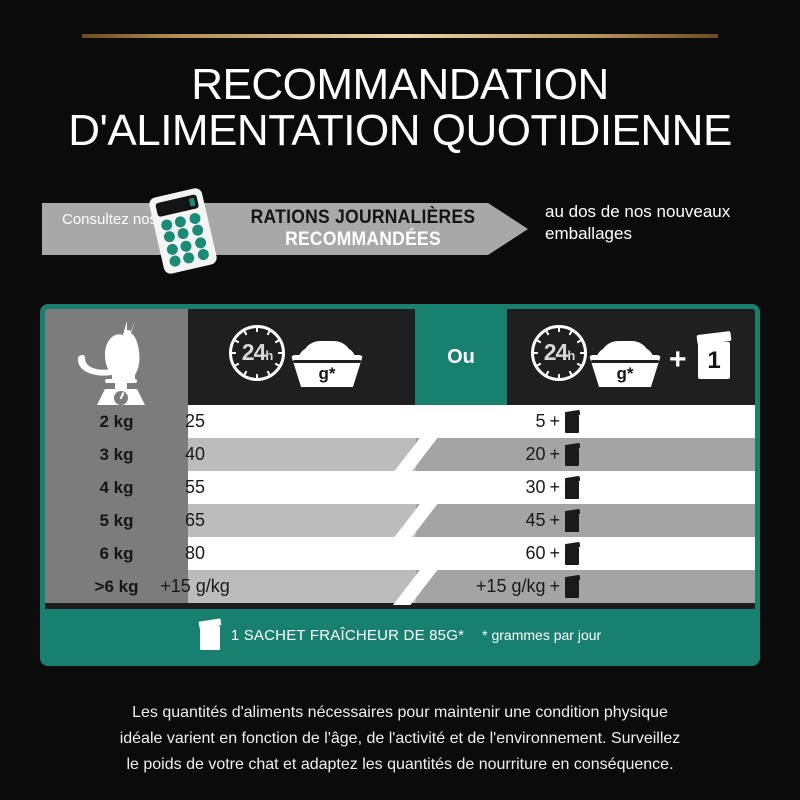 This screenshot has height=800, width=800. I want to click on sachet-icon-header: 1, so click(714, 354).